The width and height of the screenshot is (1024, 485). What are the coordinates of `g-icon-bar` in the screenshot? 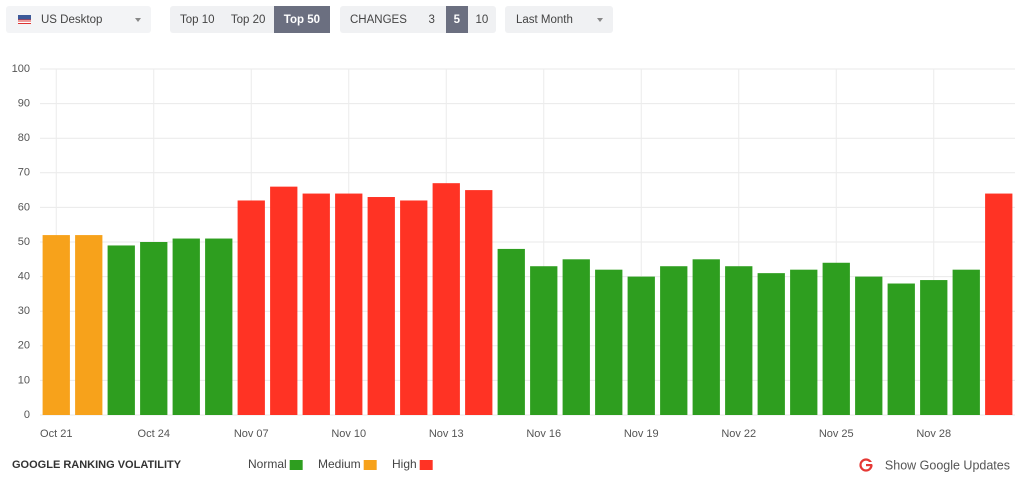 It's located at (869, 465).